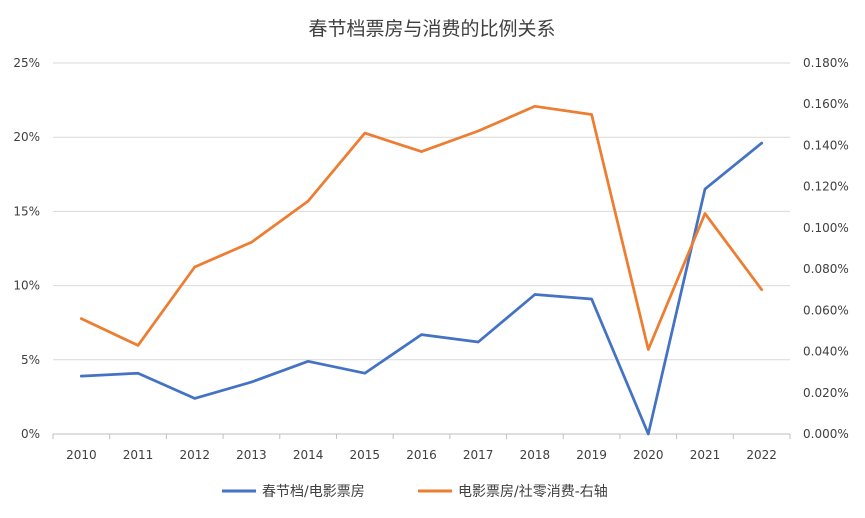  I want to click on right-axis-tick-label: 0.020%, so click(826, 393).